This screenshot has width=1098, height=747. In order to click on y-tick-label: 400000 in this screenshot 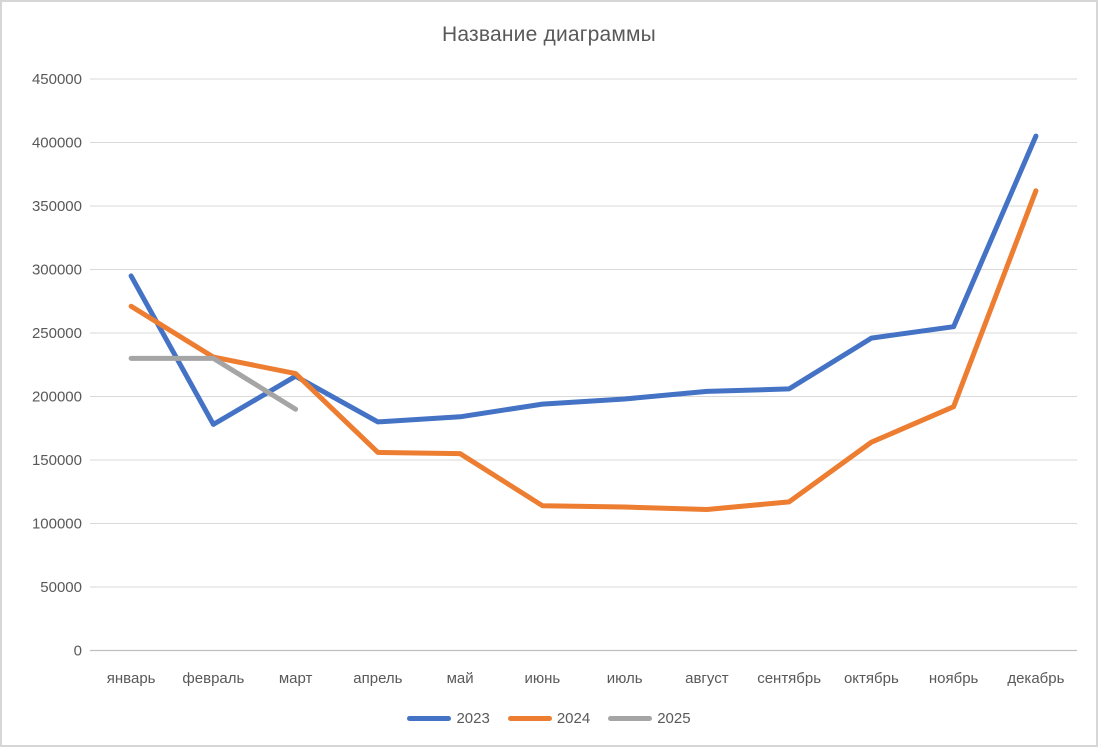, I will do `click(57, 143)`.